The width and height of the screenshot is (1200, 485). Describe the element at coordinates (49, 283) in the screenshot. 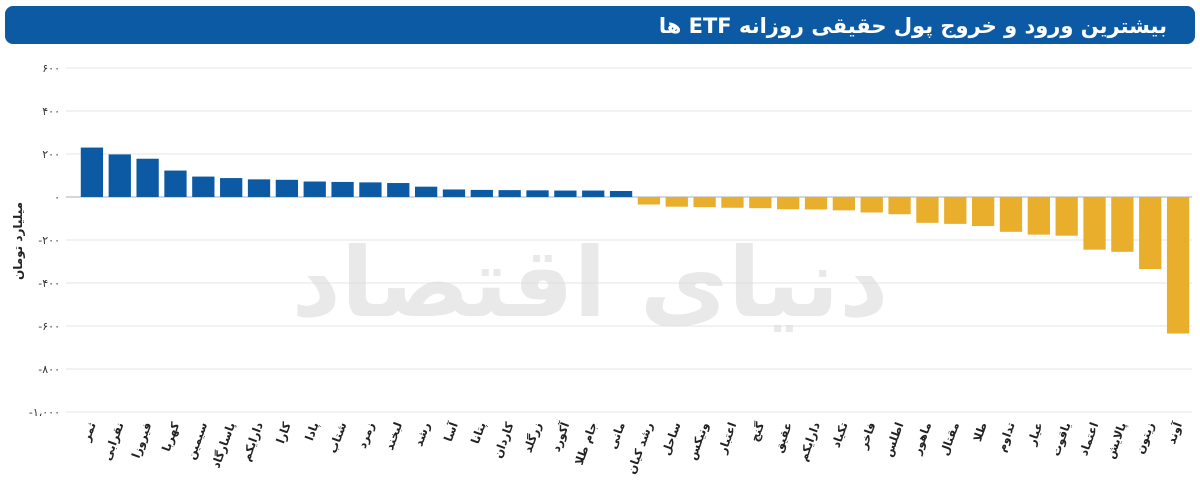

I see `y-tick-label: -۴۰۰` at that location.